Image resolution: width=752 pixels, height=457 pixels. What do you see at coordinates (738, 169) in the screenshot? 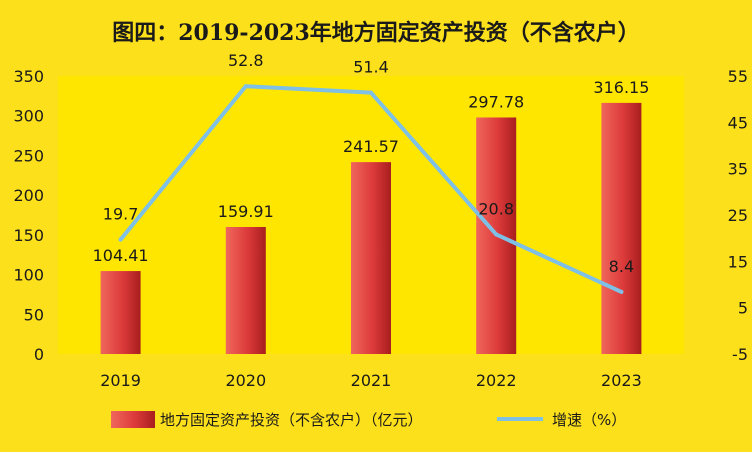
I see `right-tick-label: 35` at bounding box center [738, 169].